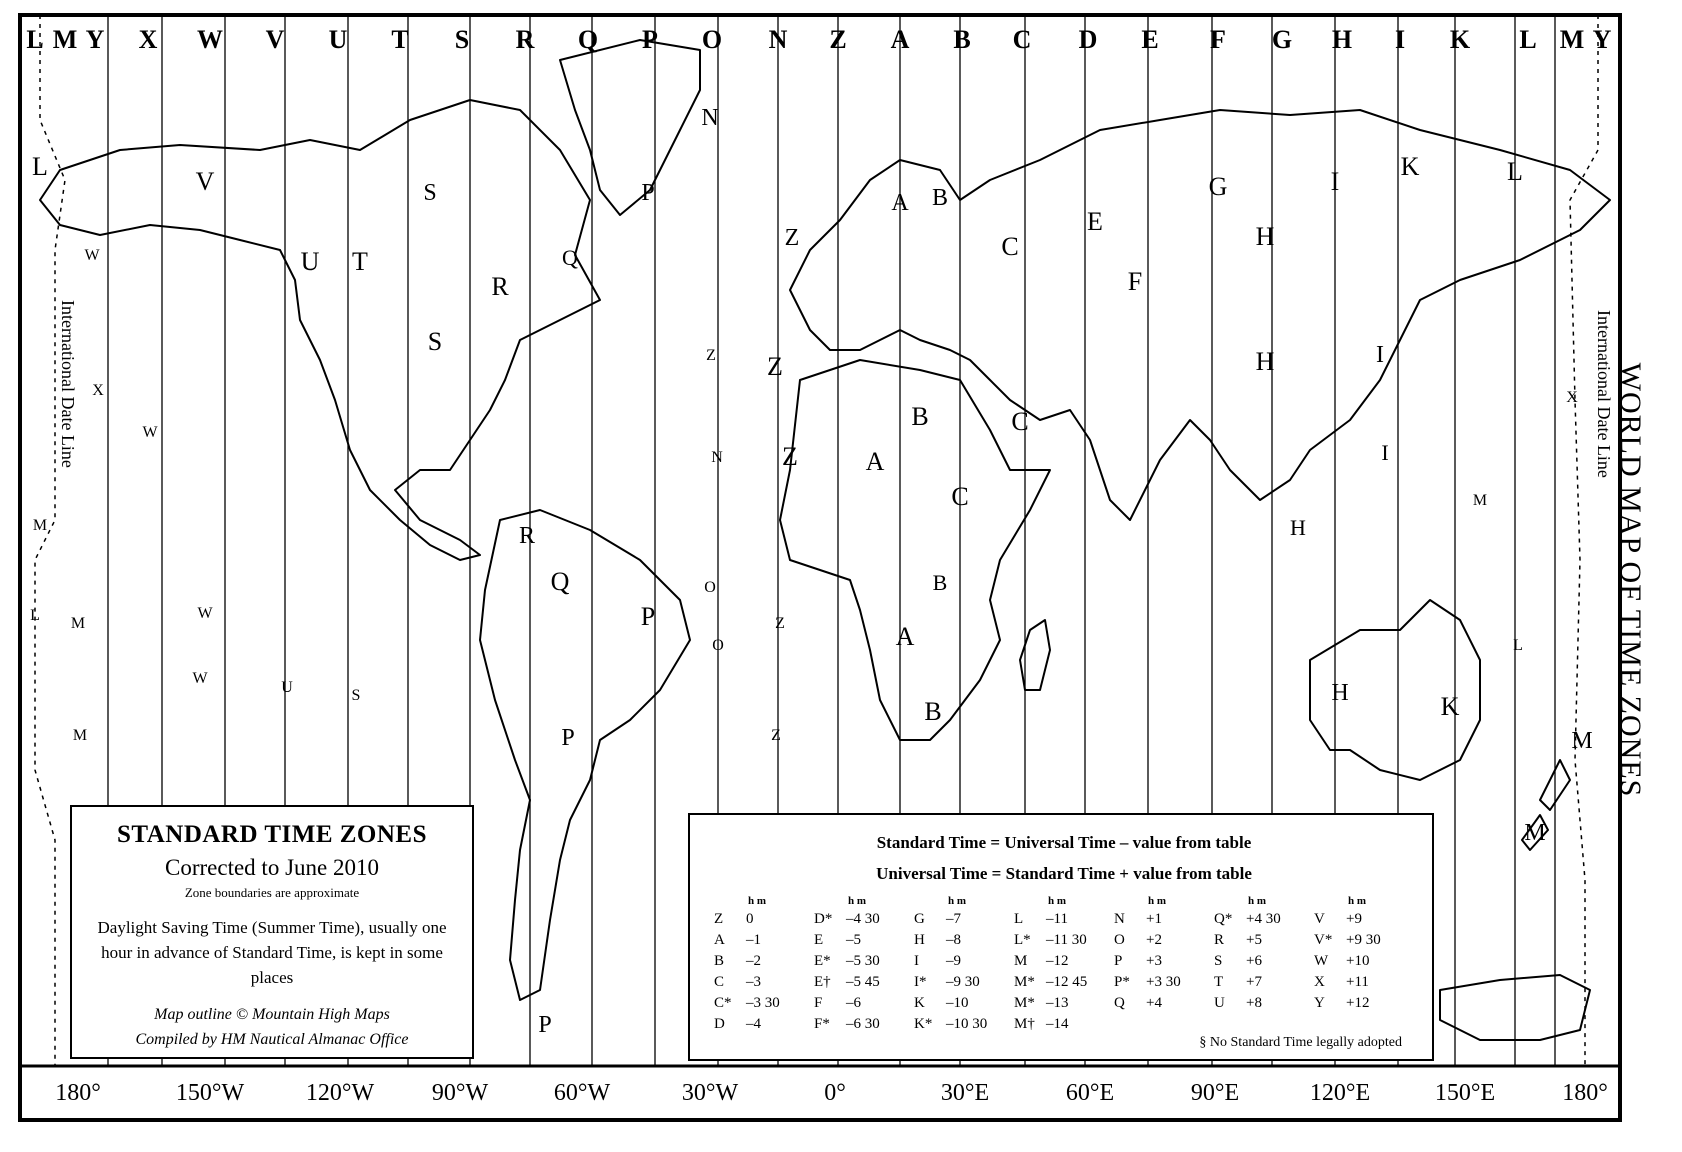 The width and height of the screenshot is (1682, 1152). I want to click on zone-letter: K*, so click(923, 1024).